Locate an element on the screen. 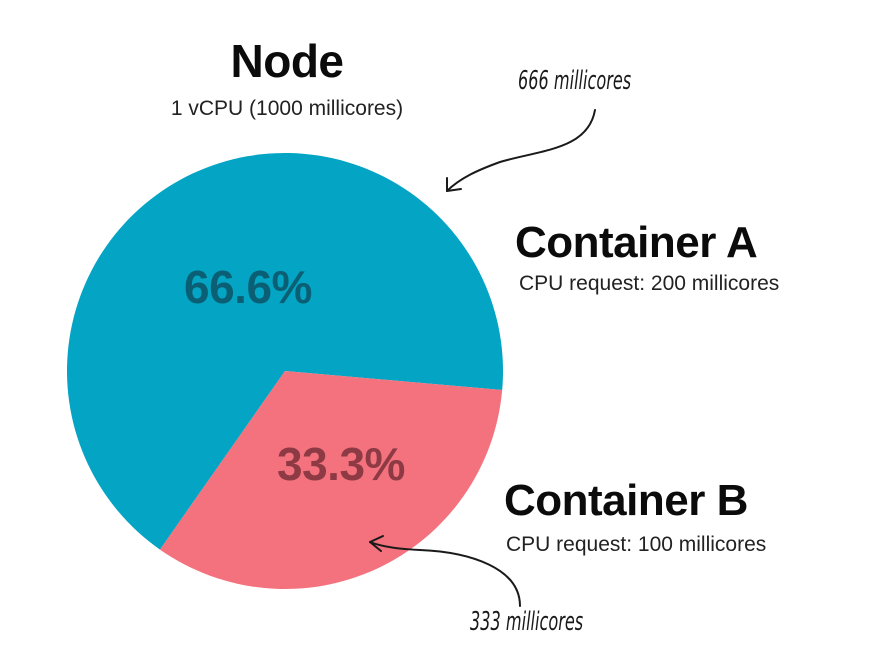 This screenshot has height=660, width=880. slice-a-percent-label: 66.6% is located at coordinates (248, 287).